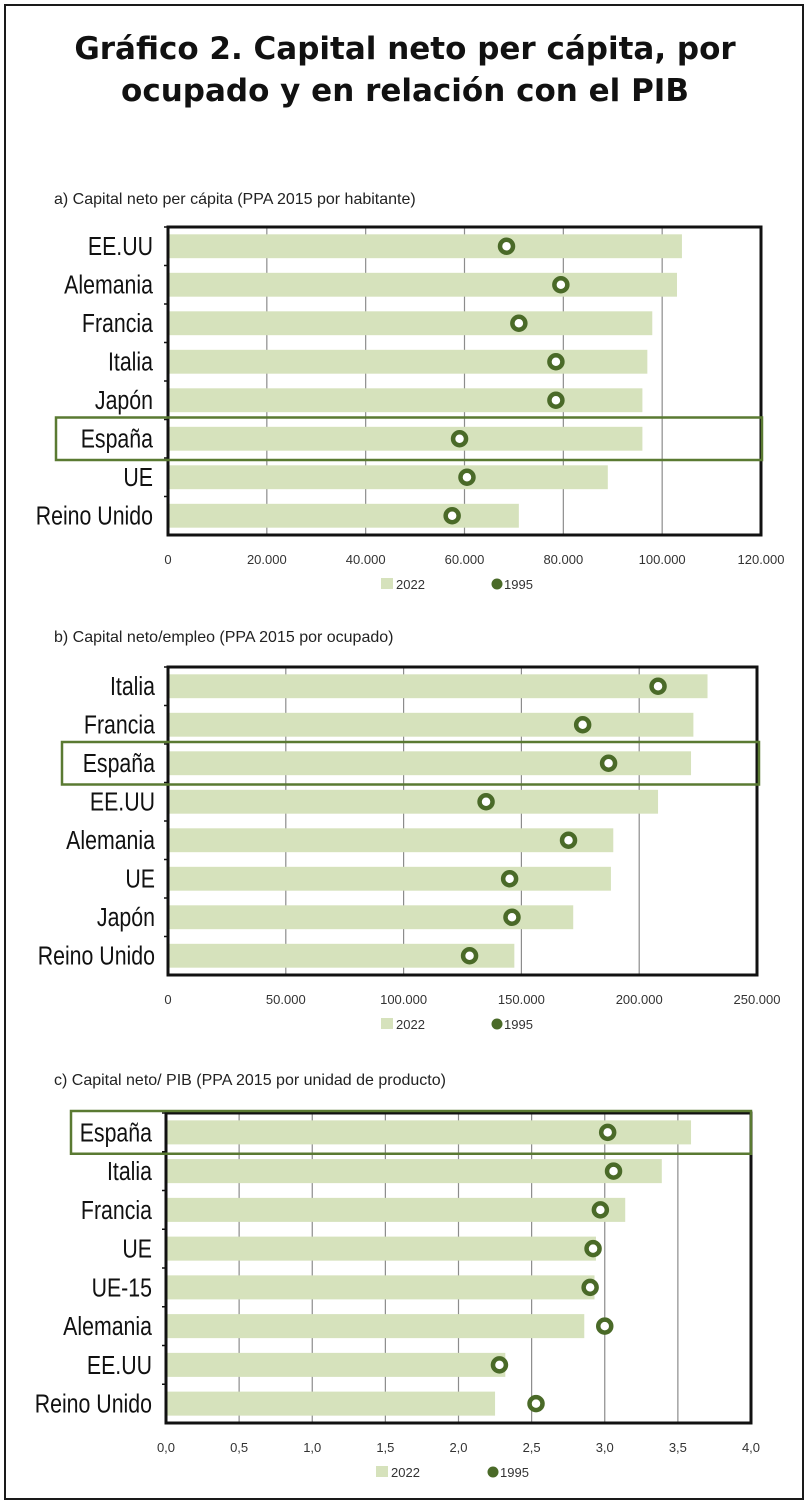 This screenshot has height=1506, width=810. I want to click on x-tick-label: 2,5, so click(532, 1447).